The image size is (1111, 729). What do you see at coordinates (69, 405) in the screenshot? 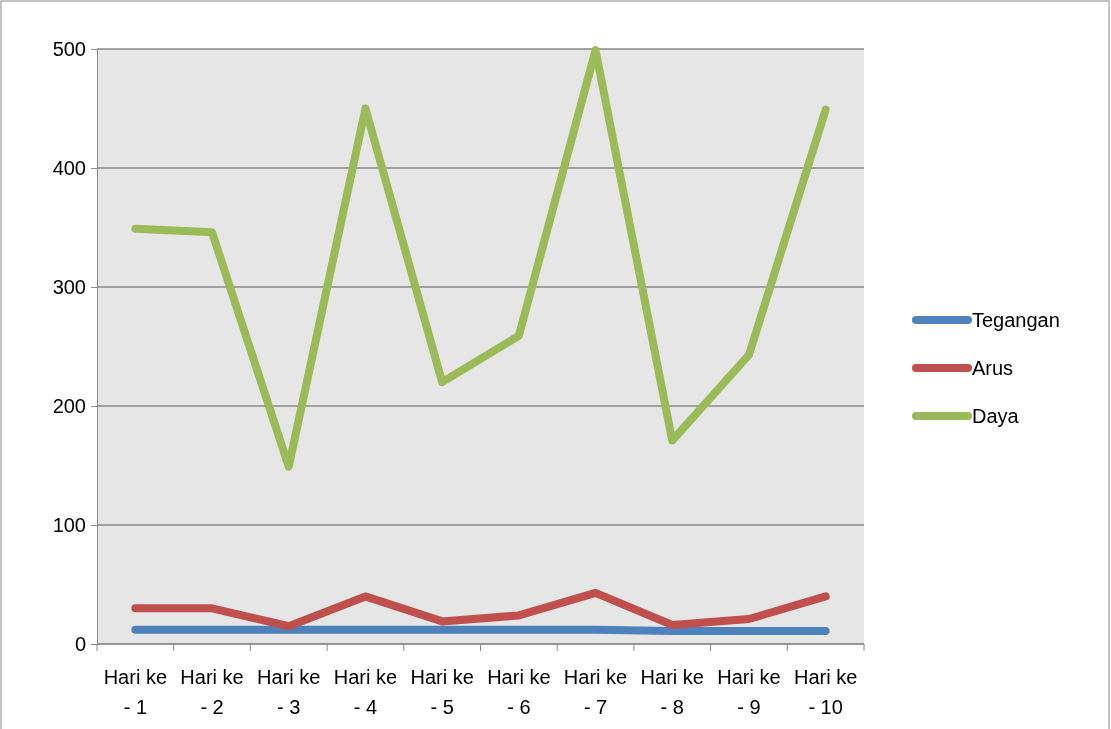
I see `y-tick-label: 200` at bounding box center [69, 405].